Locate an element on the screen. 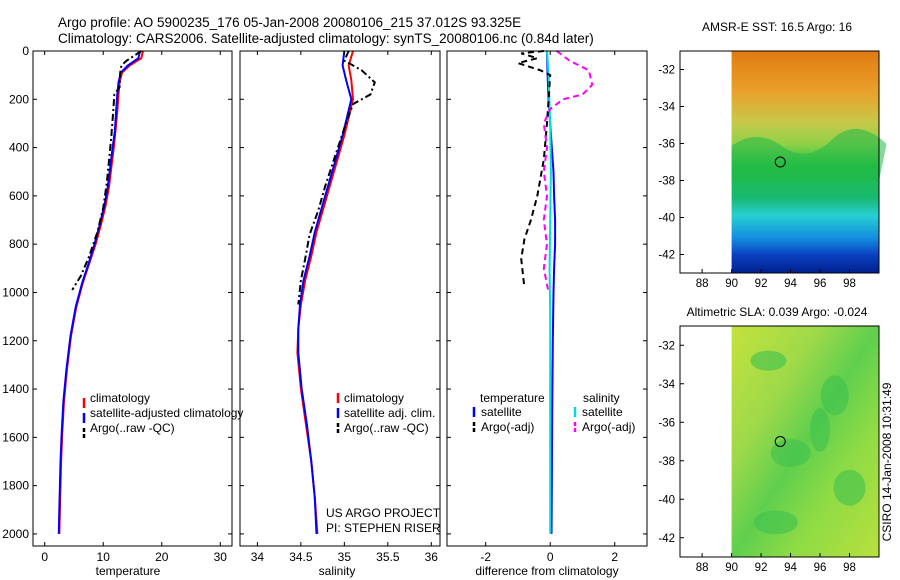 This screenshot has width=900, height=580. sst-map-frame is located at coordinates (779, 162).